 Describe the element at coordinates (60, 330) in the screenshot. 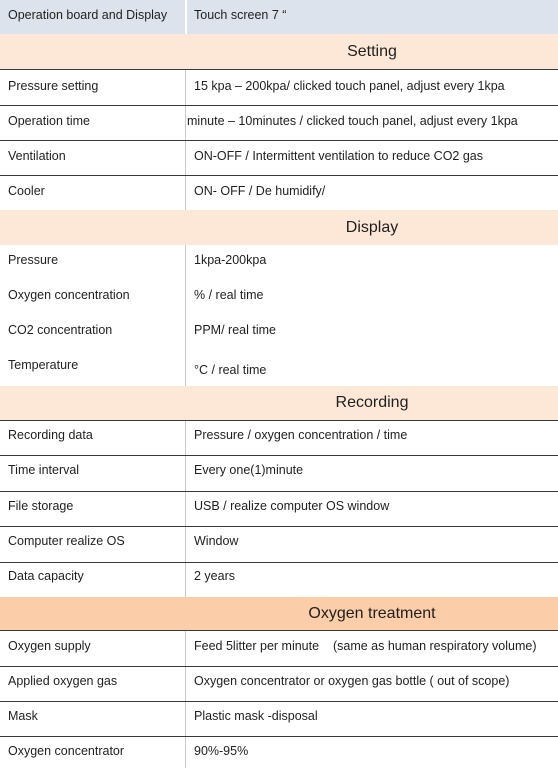

I see `row-label: CO2 concentration` at that location.